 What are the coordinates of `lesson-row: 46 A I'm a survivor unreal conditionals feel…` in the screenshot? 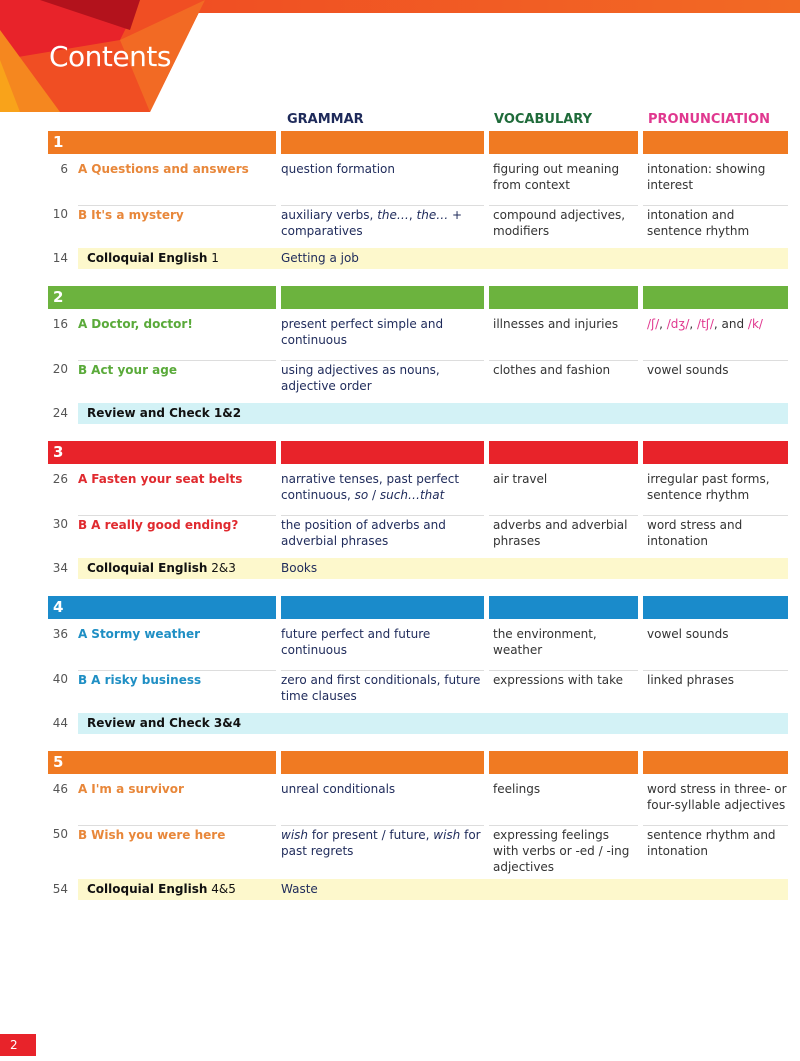 It's located at (418, 802).